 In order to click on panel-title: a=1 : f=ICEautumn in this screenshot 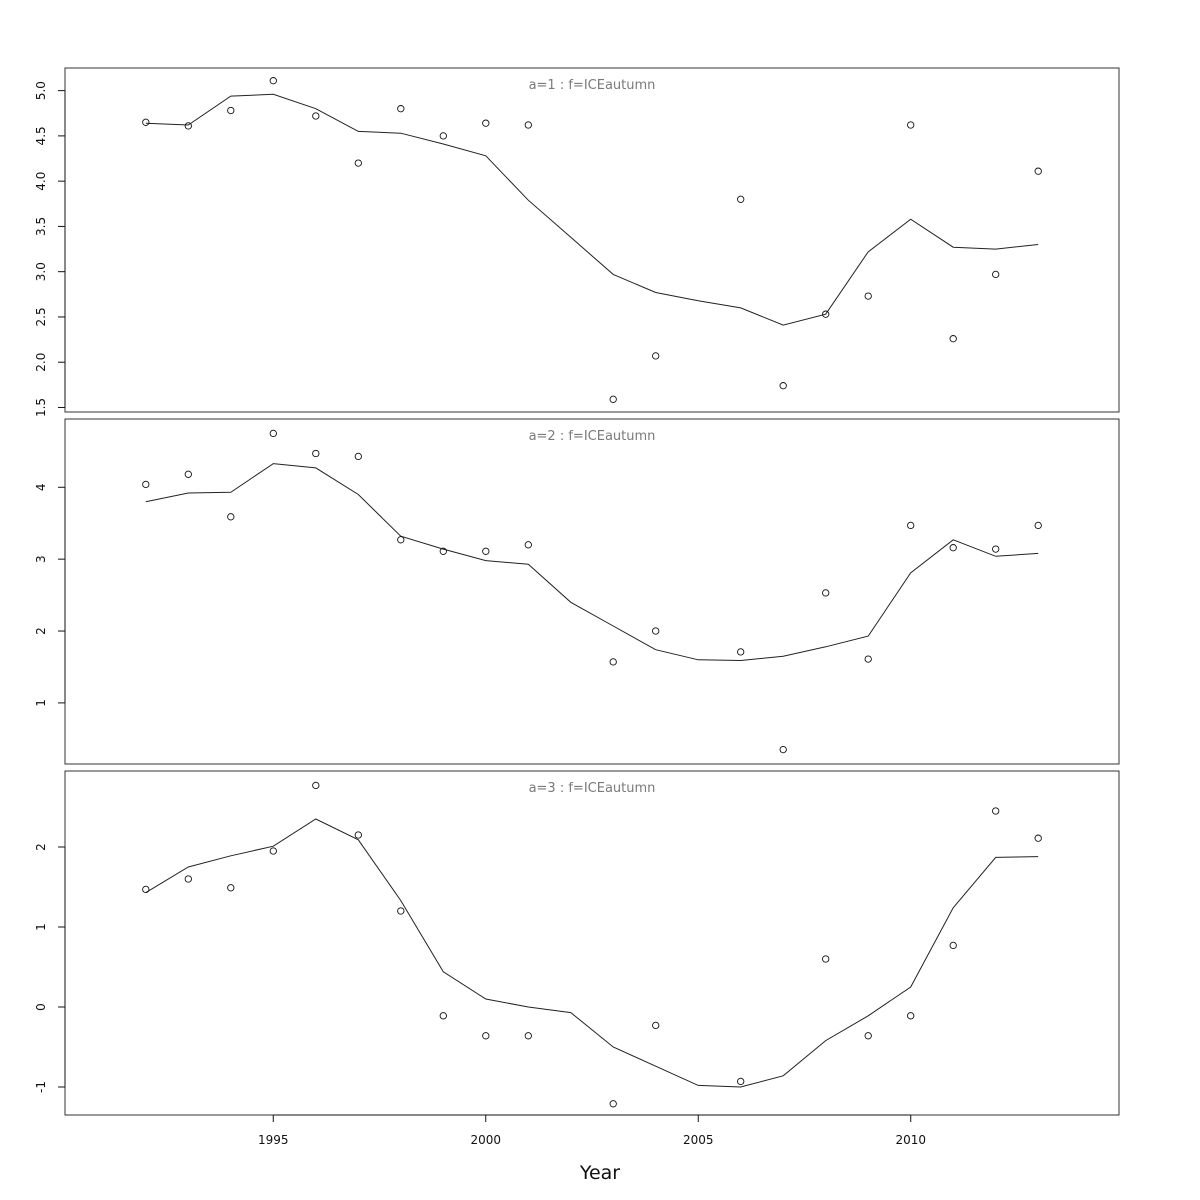, I will do `click(592, 85)`.